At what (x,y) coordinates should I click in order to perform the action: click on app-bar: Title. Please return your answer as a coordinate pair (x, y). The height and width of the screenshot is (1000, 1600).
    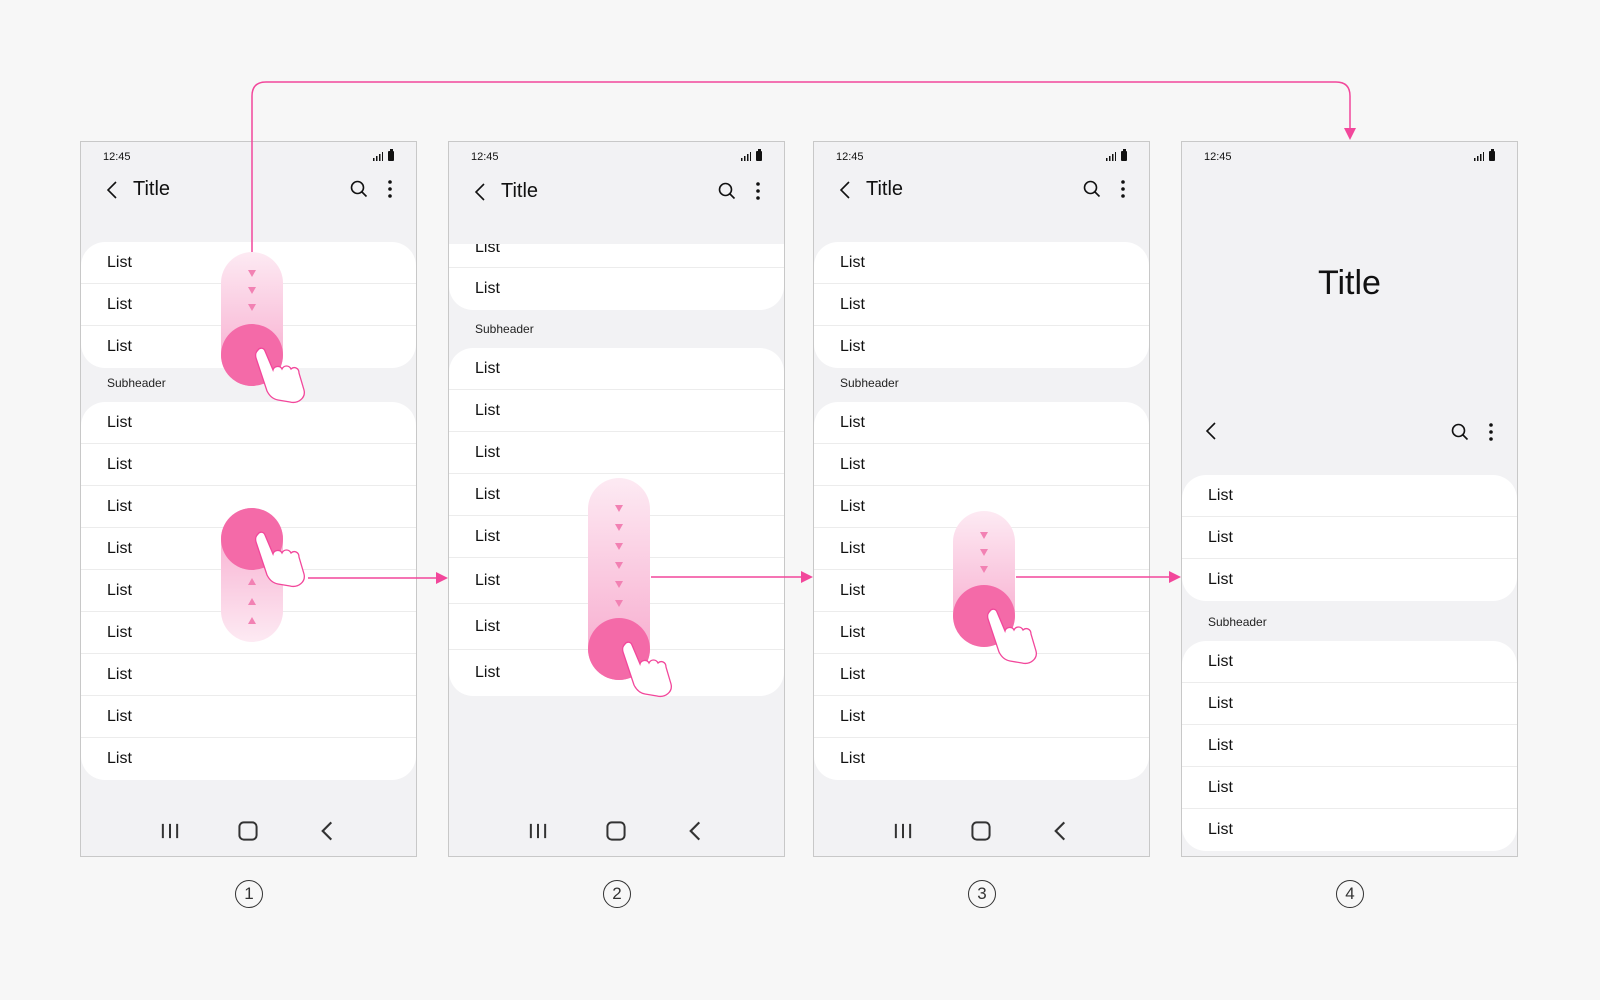
    Looking at the image, I should click on (248, 190).